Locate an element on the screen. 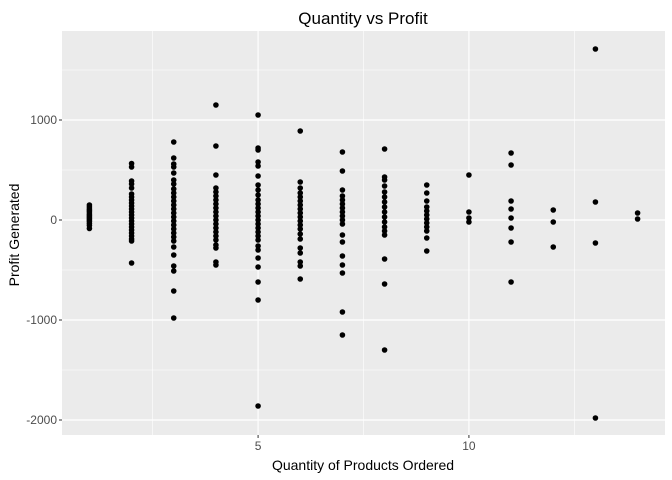  y-tick-label: 1000 is located at coordinates (43, 120).